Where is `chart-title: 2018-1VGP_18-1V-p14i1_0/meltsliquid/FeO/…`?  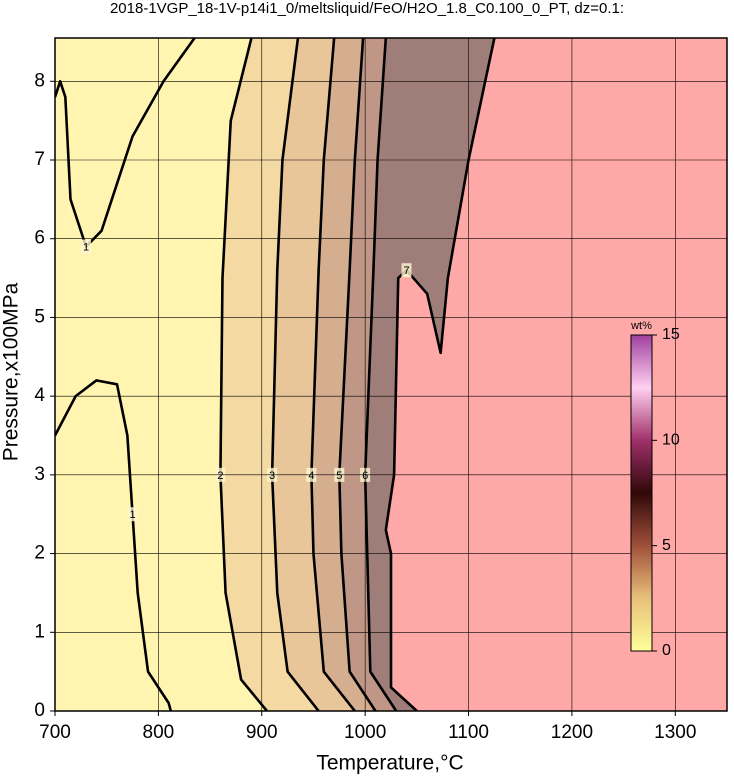 chart-title: 2018-1VGP_18-1V-p14i1_0/meltsliquid/FeO/… is located at coordinates (367, 8).